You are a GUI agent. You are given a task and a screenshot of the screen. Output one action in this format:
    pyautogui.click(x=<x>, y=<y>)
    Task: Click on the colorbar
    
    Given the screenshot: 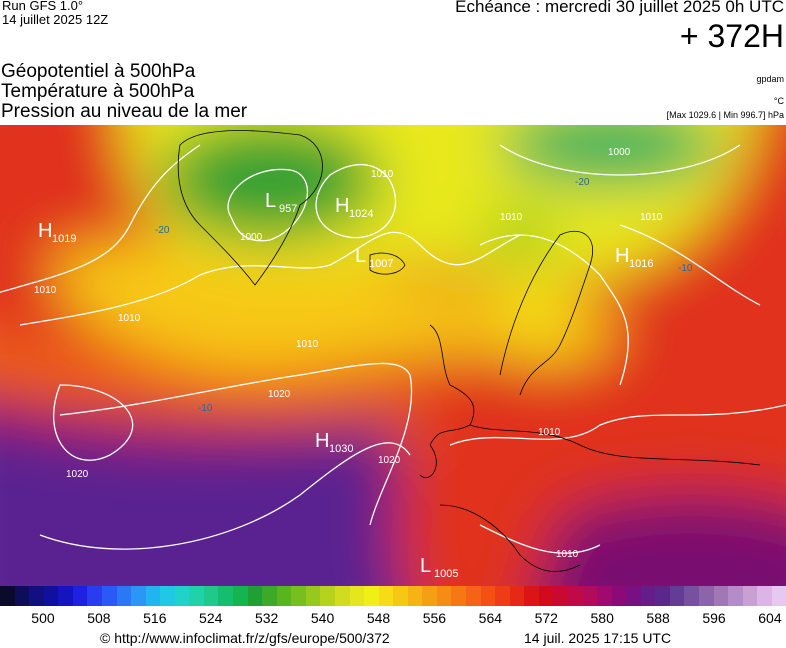 What is the action you would take?
    pyautogui.click(x=393, y=596)
    